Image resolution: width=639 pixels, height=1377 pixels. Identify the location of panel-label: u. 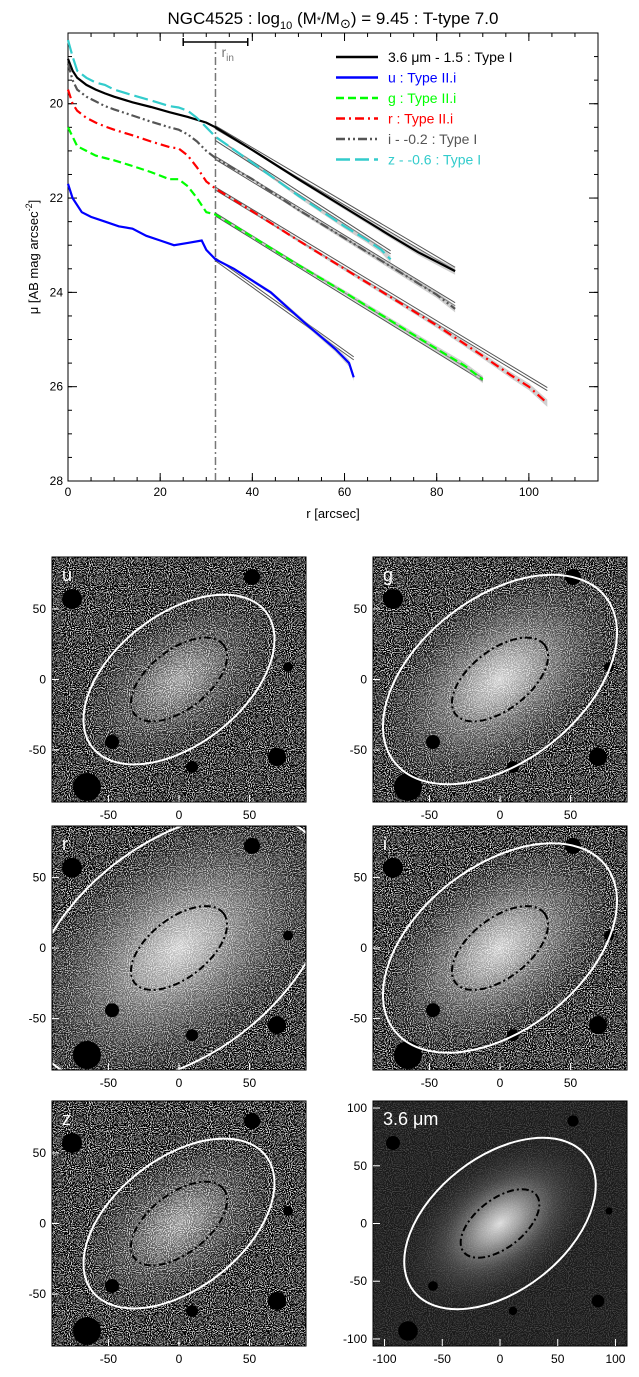
(67, 575).